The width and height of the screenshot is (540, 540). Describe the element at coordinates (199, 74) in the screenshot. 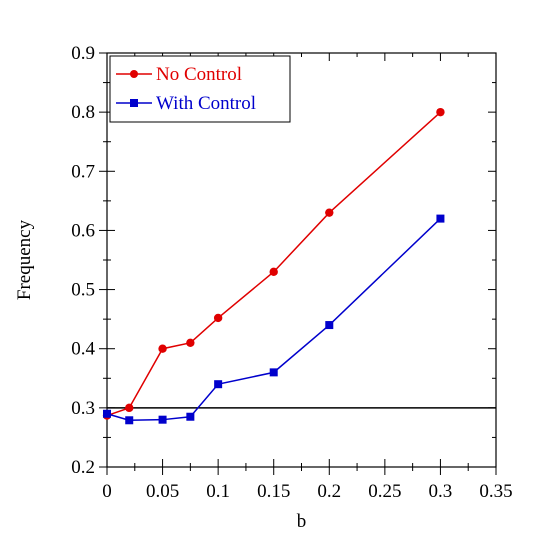

I see `legend-label: No Control` at that location.